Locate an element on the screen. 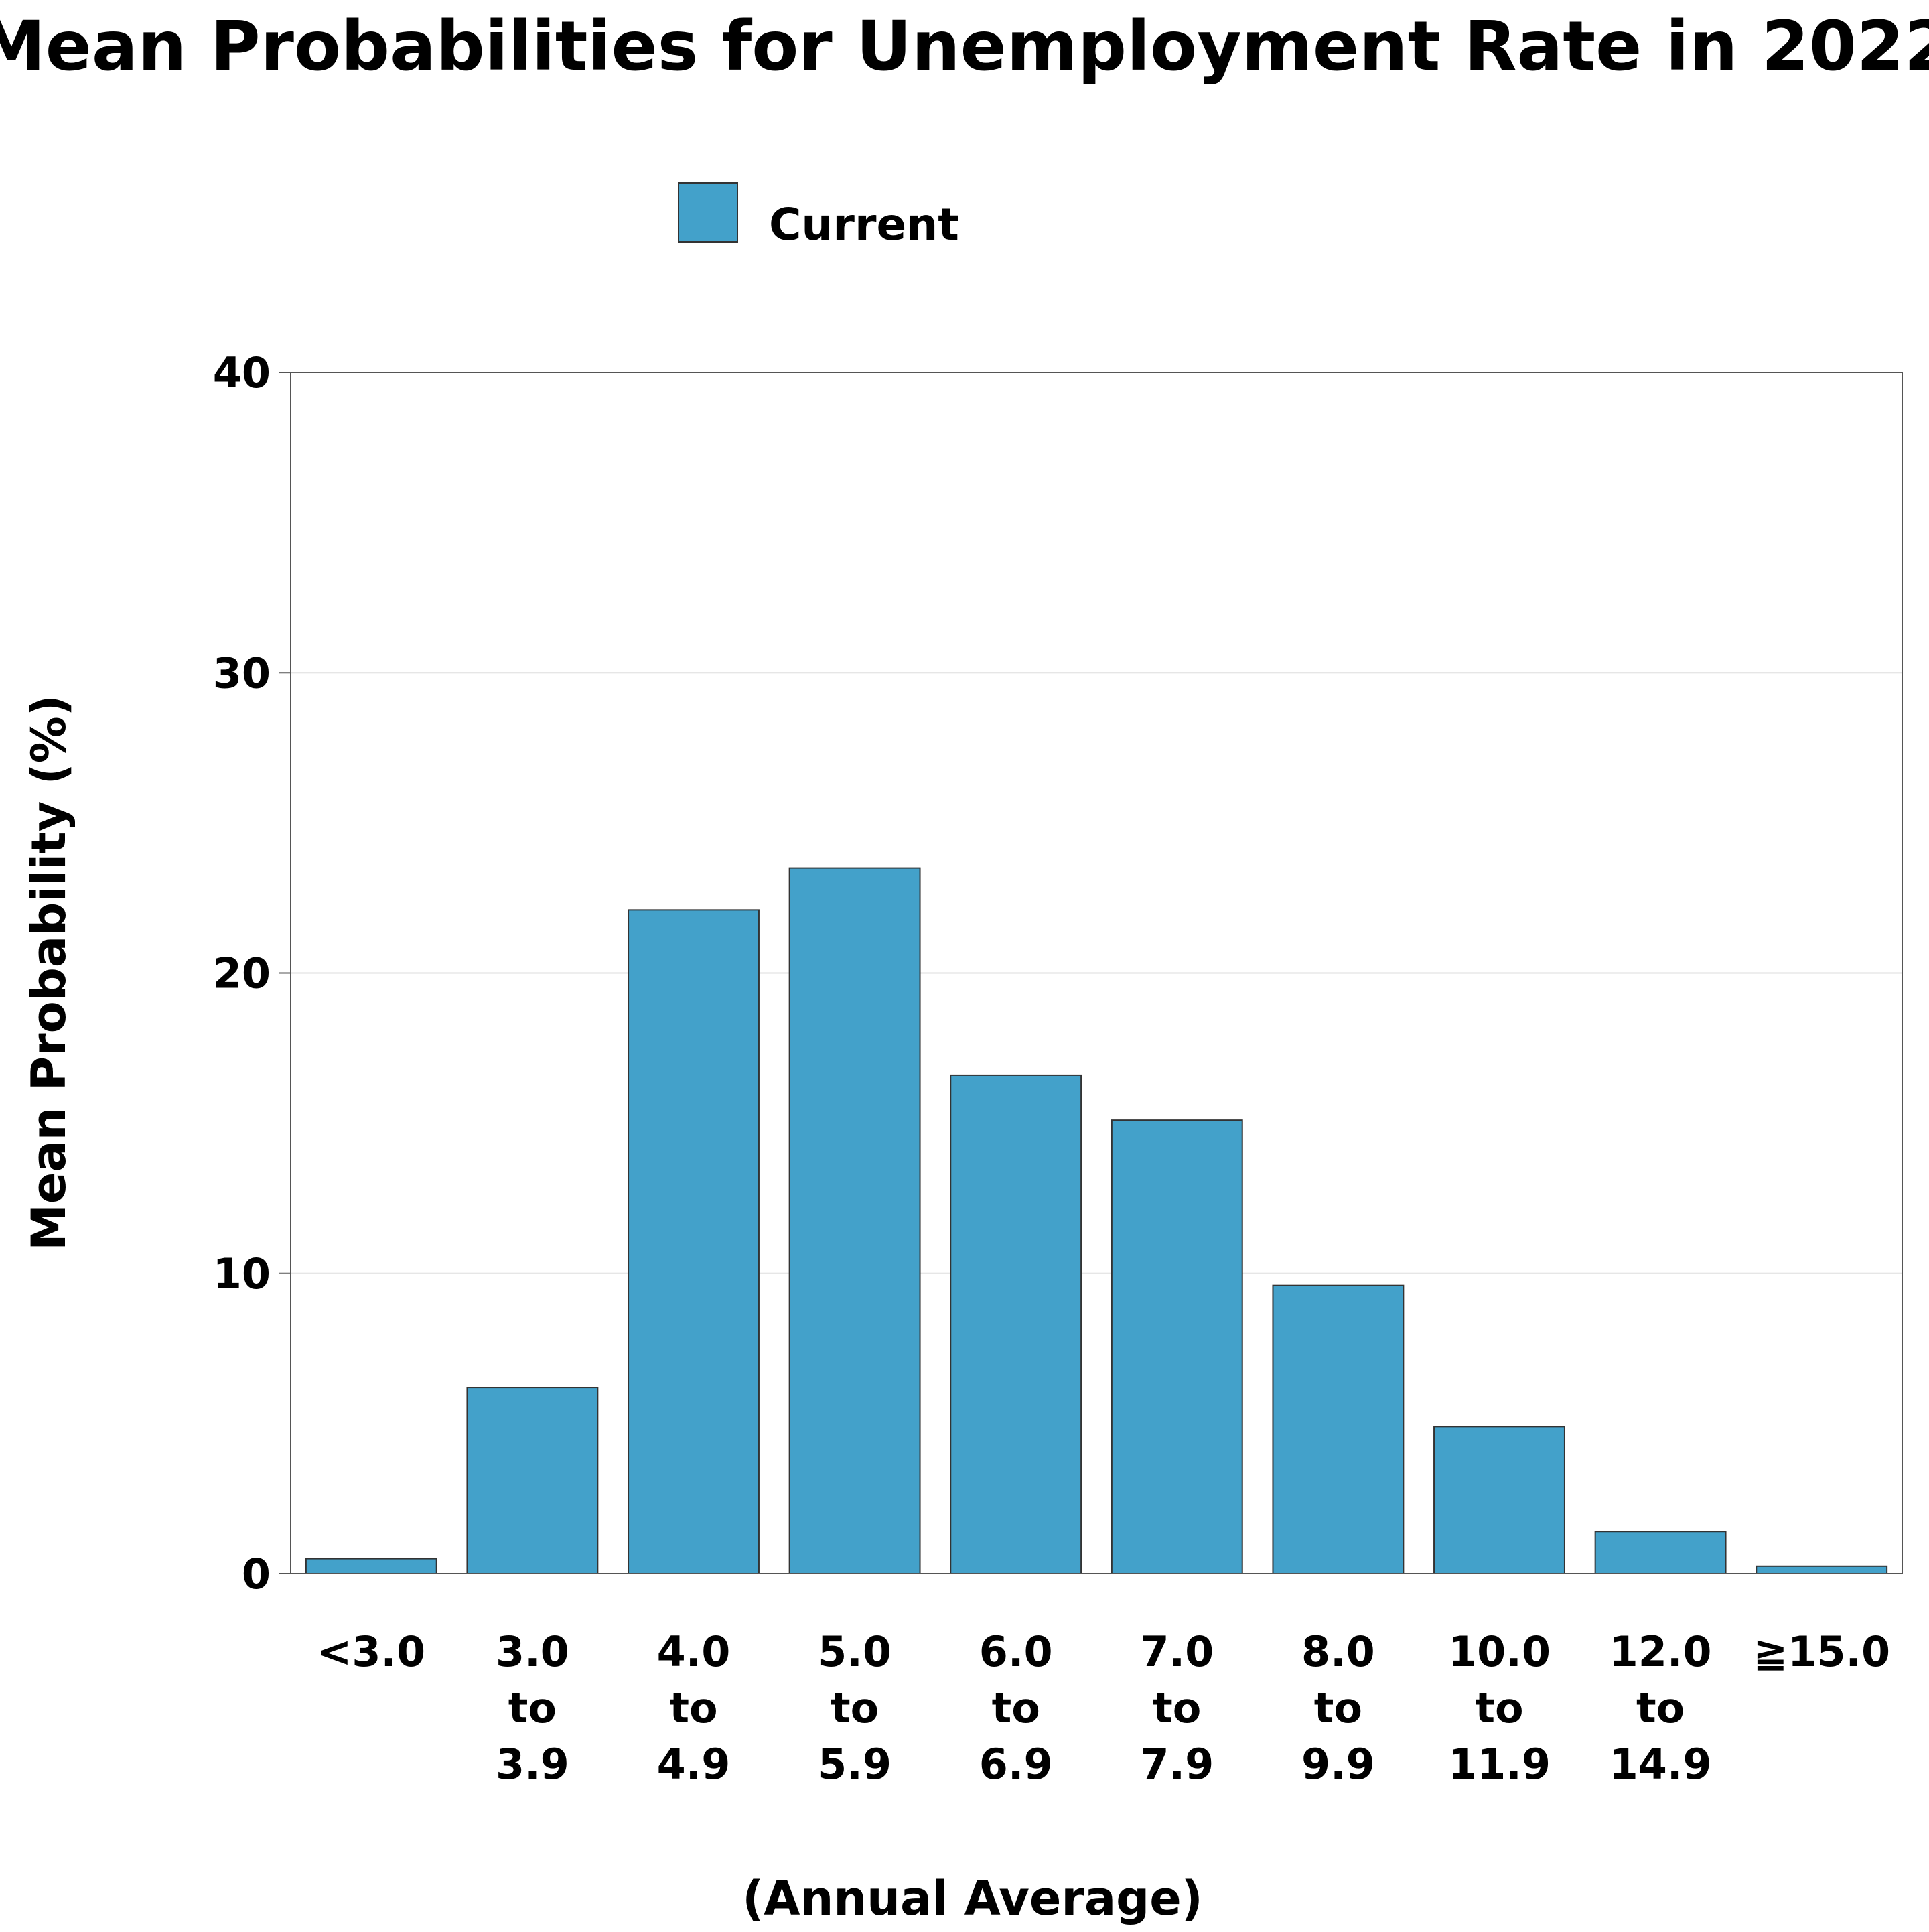 The height and width of the screenshot is (1932, 1929). x-tick-label: 5.9 is located at coordinates (854, 1764).